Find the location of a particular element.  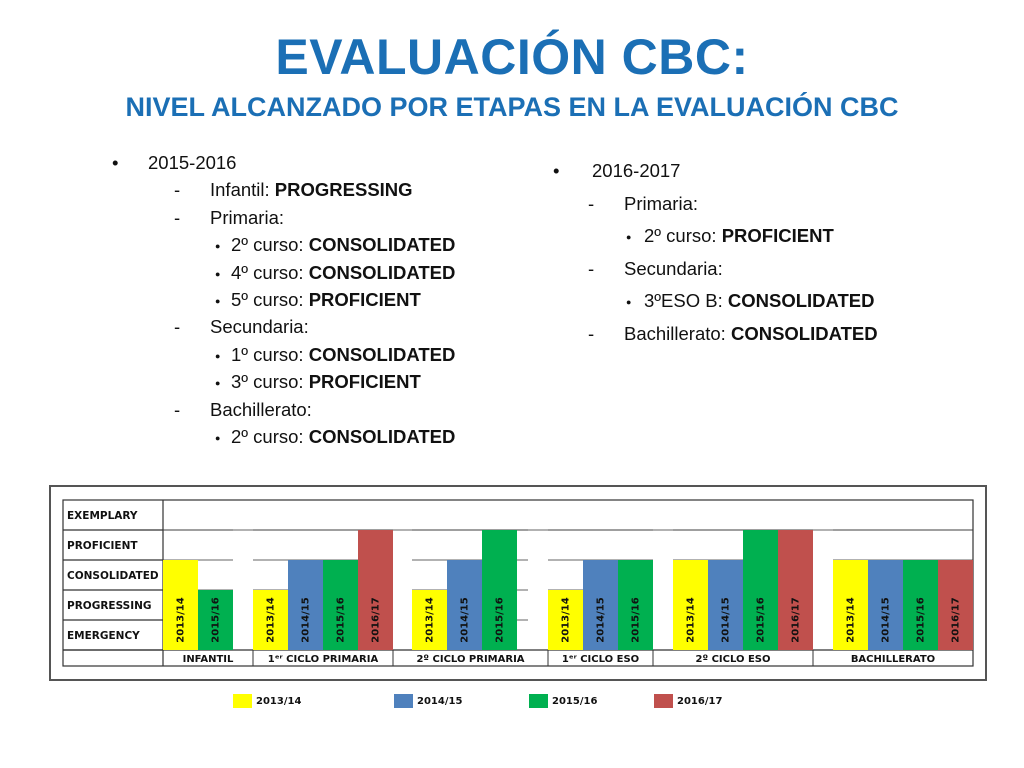

bullet-line: 1º curso: CONSOLIDATED is located at coordinates (343, 355).